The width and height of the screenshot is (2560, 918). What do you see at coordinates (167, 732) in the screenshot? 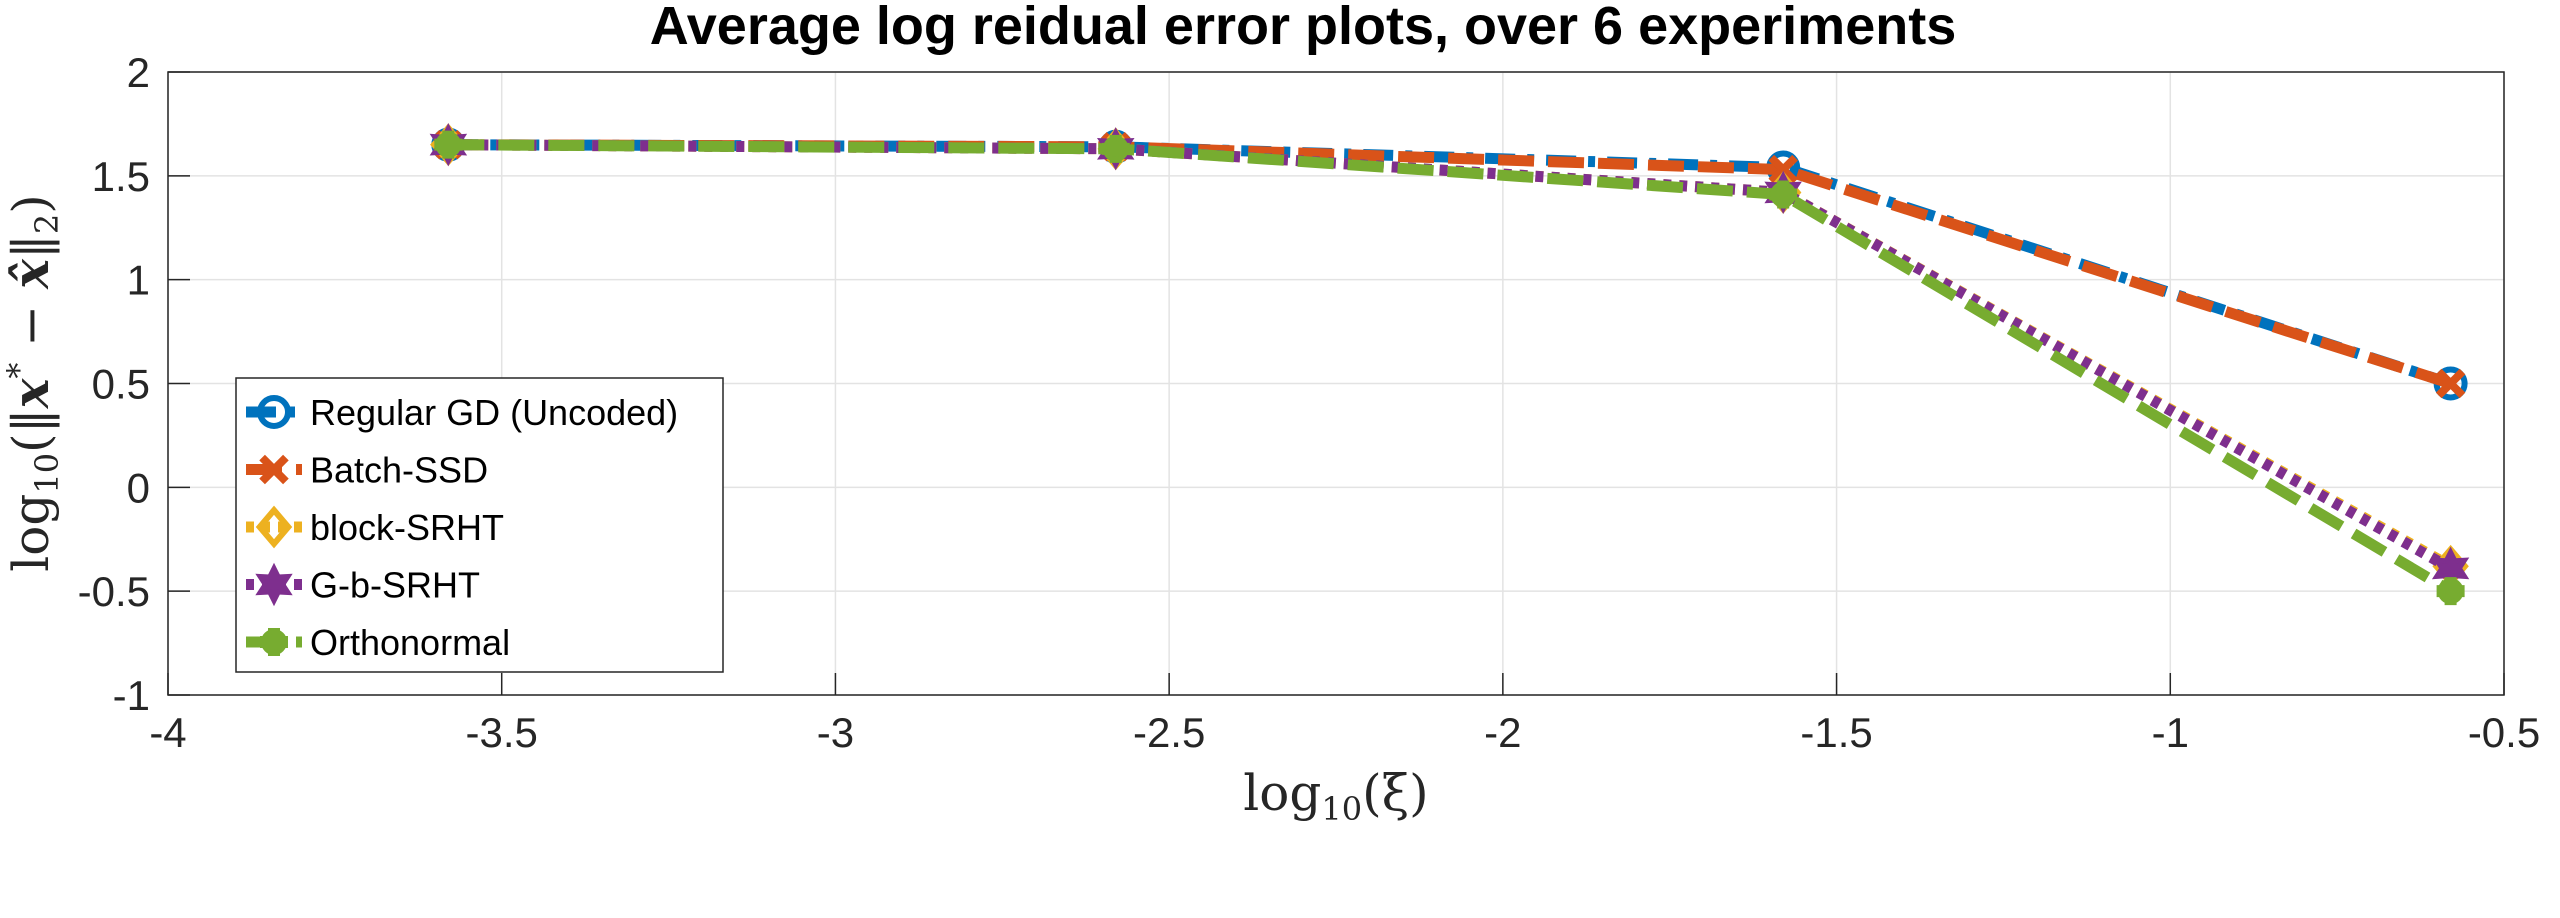
I see `x-tick-label: -4` at bounding box center [167, 732].